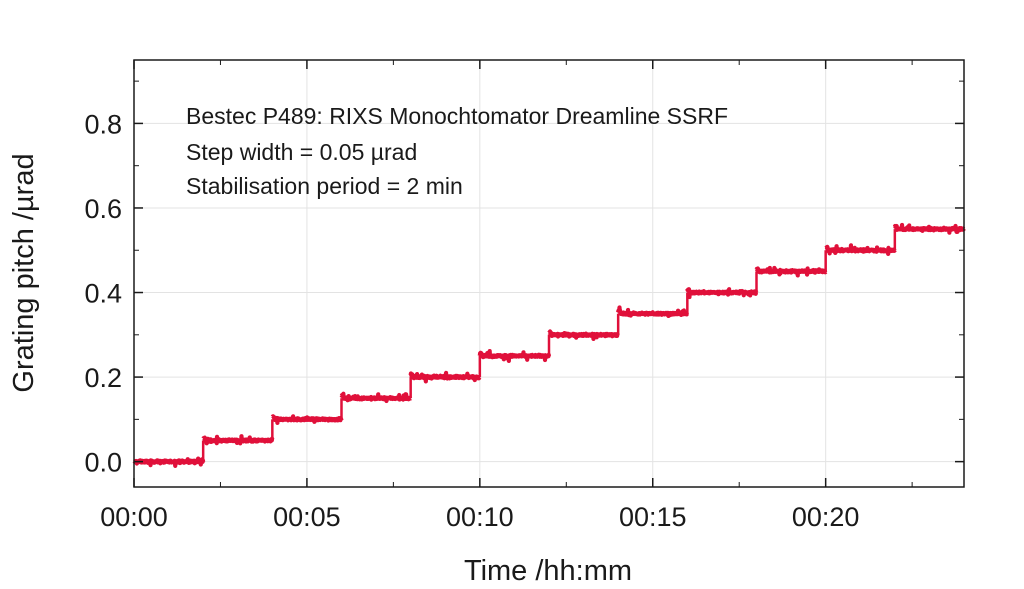 This screenshot has height=589, width=1024. I want to click on x-tick-label: 00:05, so click(307, 517).